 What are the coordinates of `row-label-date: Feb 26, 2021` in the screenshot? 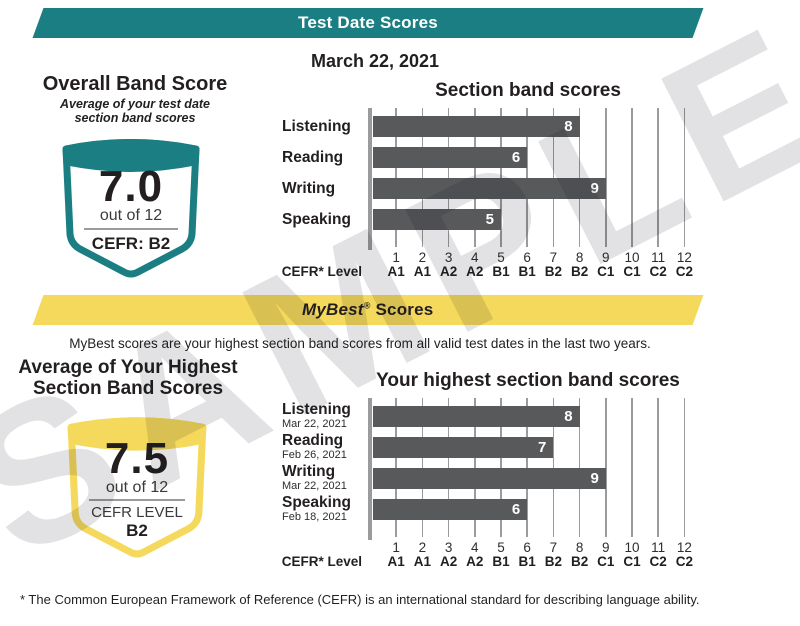 It's located at (314, 455).